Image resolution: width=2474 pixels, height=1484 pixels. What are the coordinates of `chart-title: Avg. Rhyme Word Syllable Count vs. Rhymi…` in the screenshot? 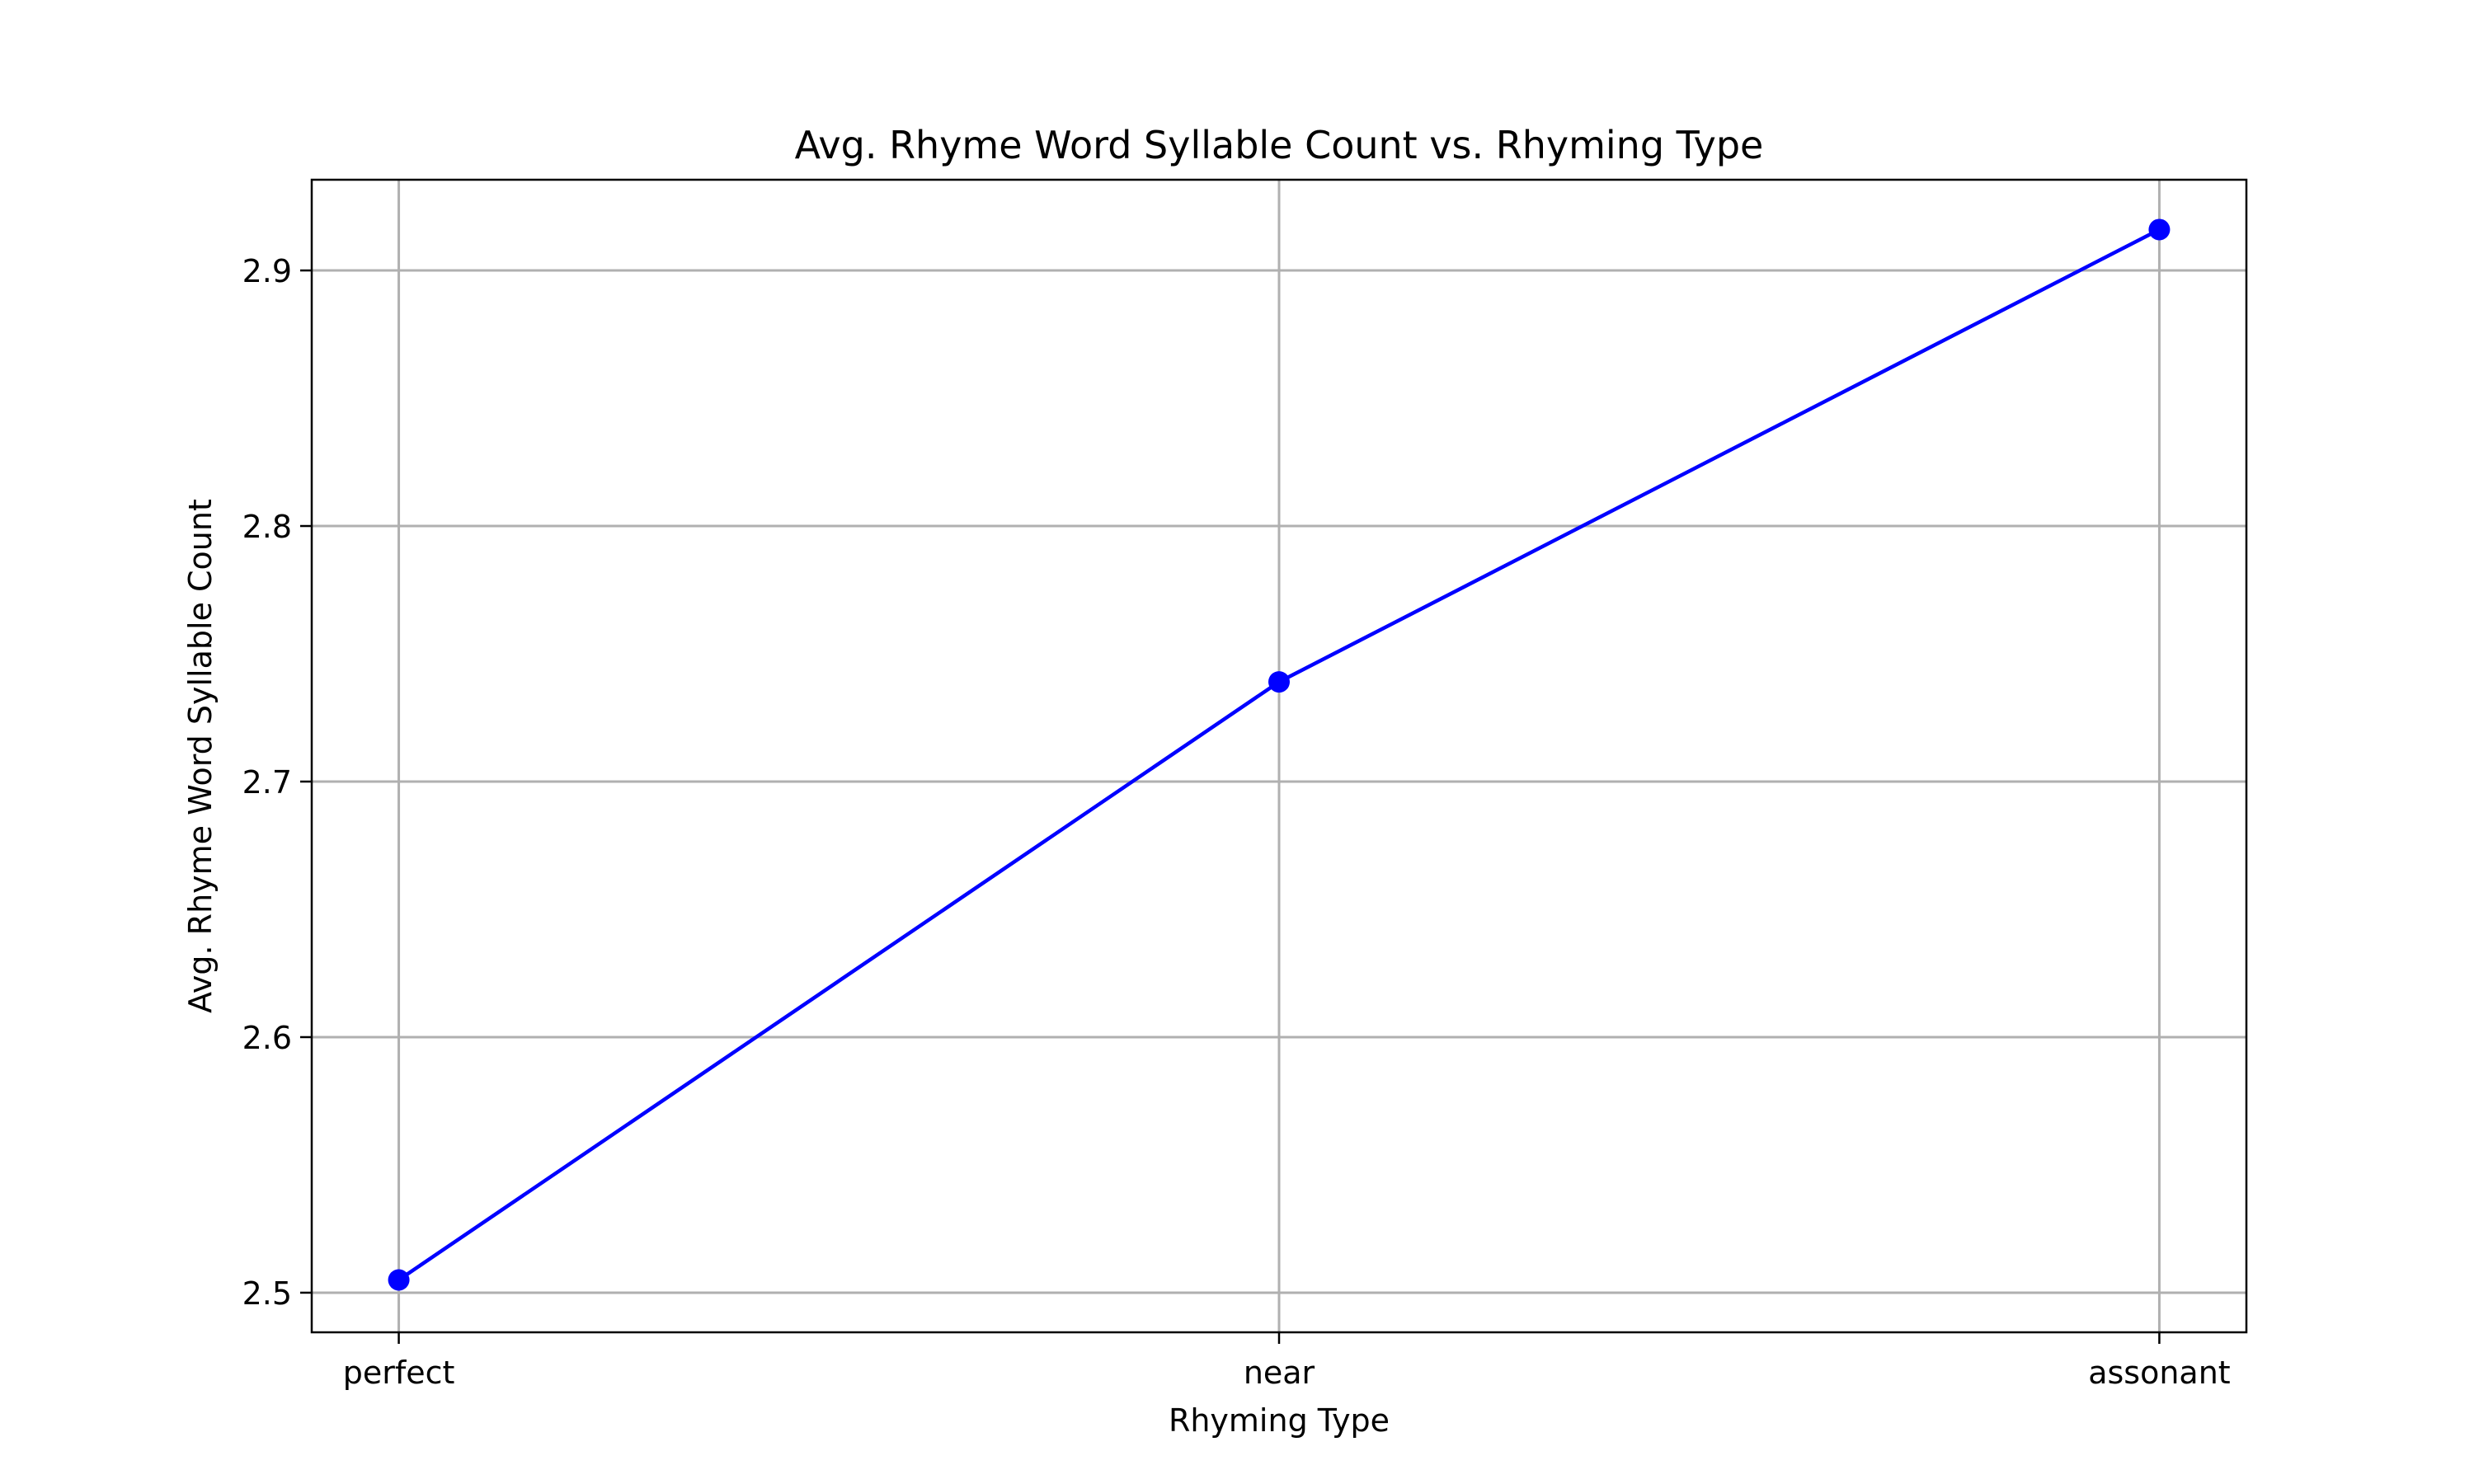 It's located at (1279, 145).